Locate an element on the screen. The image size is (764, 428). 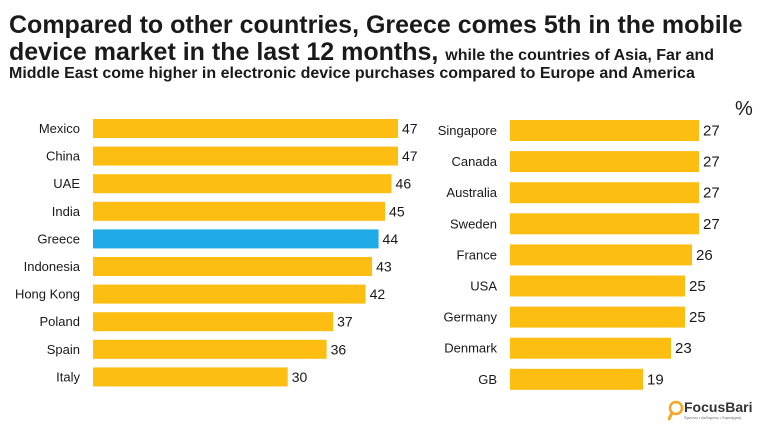
category-label-mexico: Mexico is located at coordinates (59, 128).